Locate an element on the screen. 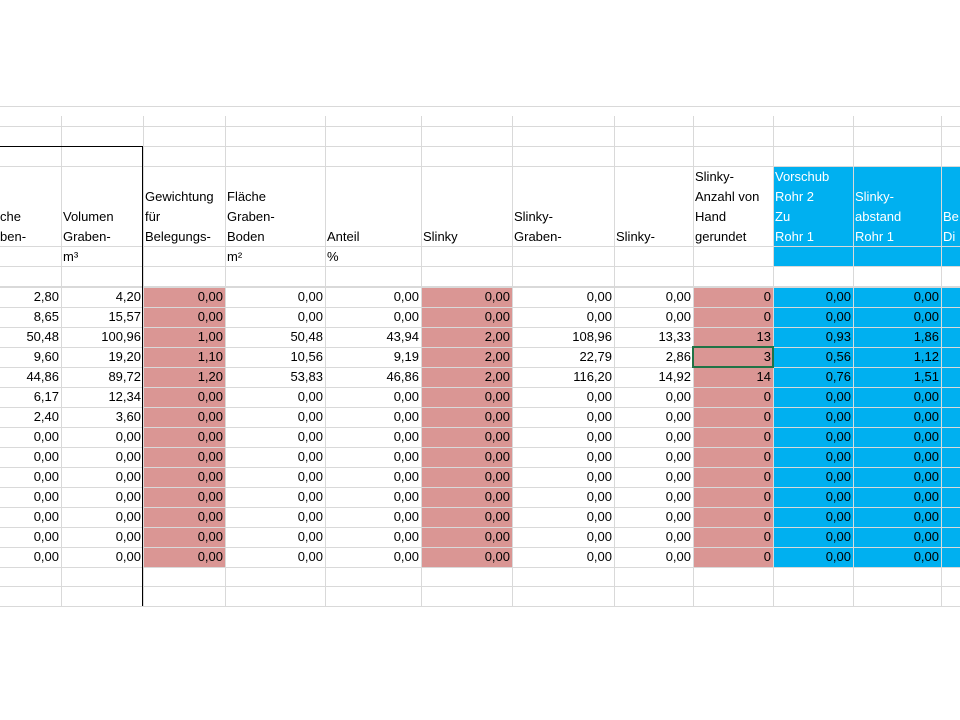  data-cell: 100,96 is located at coordinates (121, 336).